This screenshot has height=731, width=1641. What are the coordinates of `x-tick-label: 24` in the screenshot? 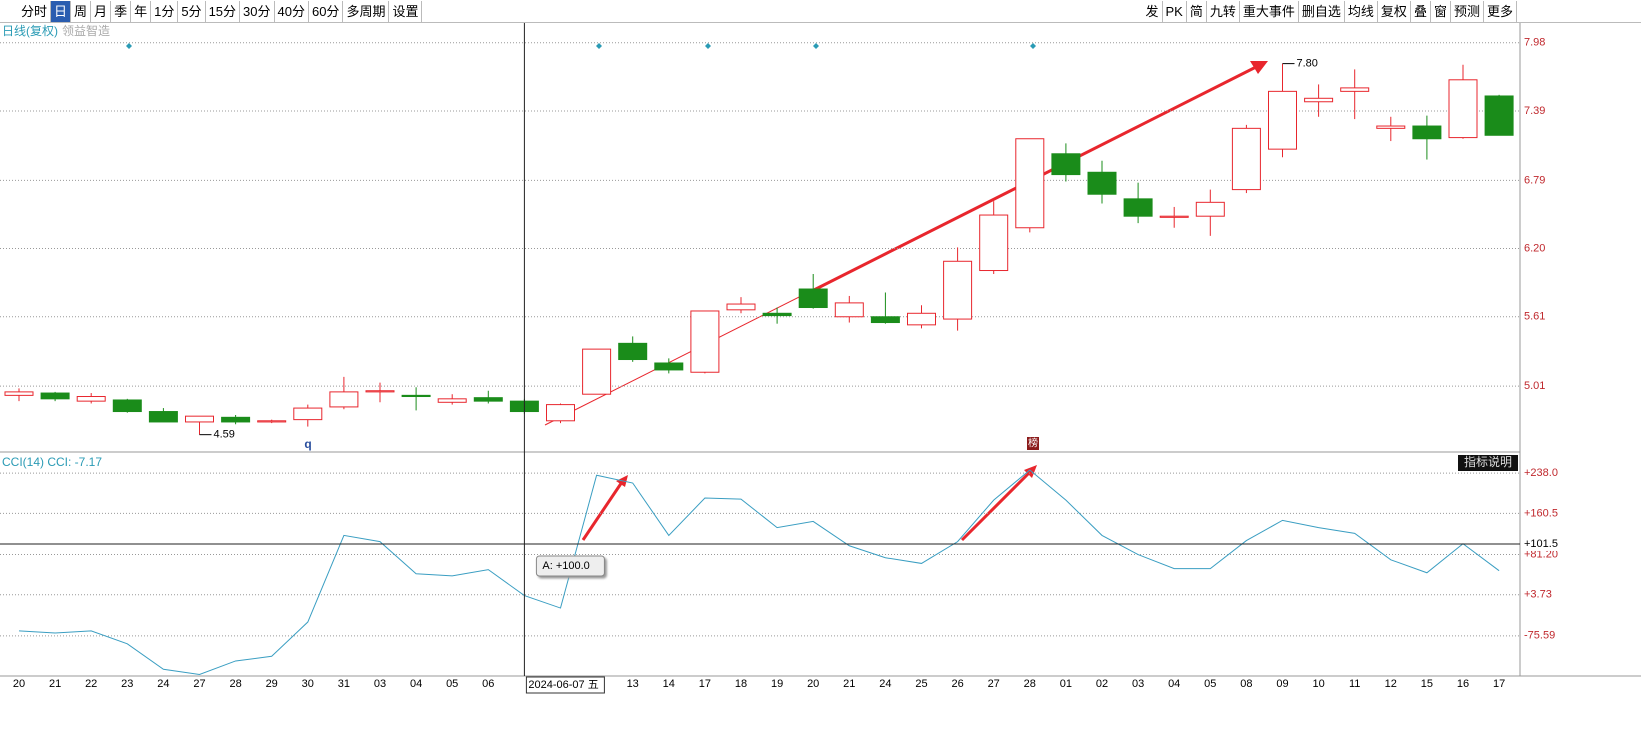 It's located at (163, 684).